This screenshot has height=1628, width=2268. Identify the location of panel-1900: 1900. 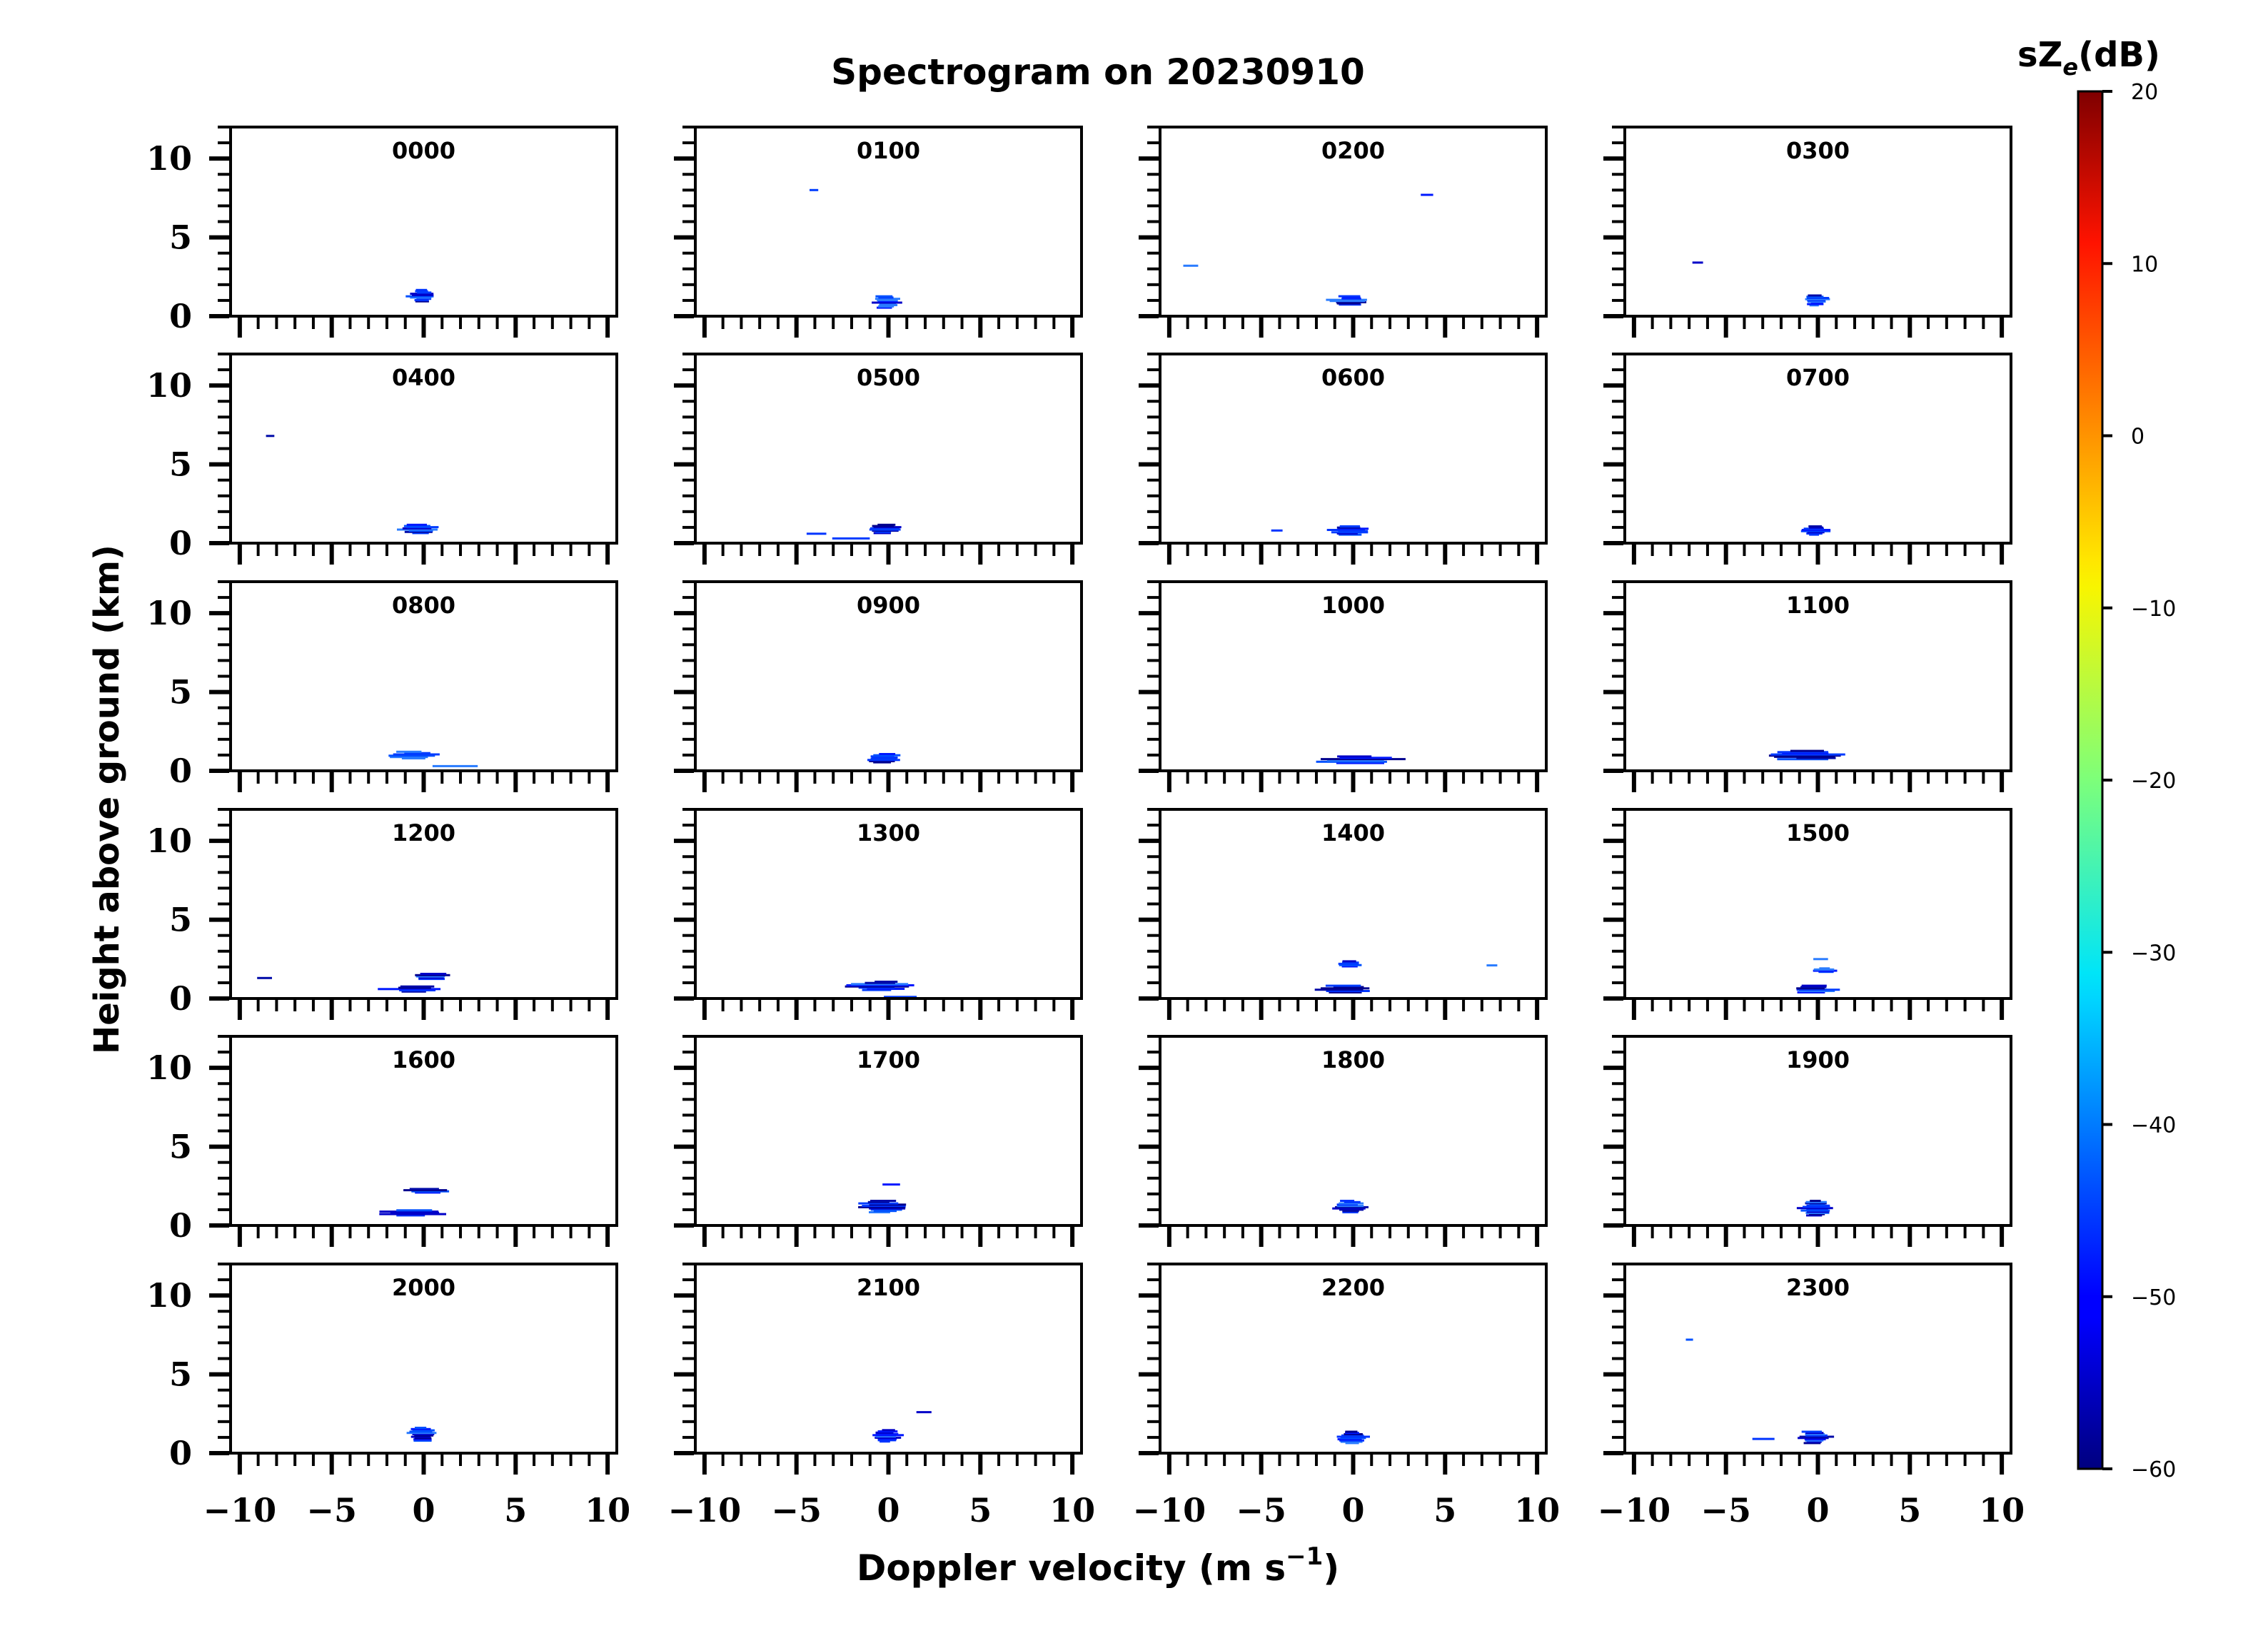
(1807, 1141).